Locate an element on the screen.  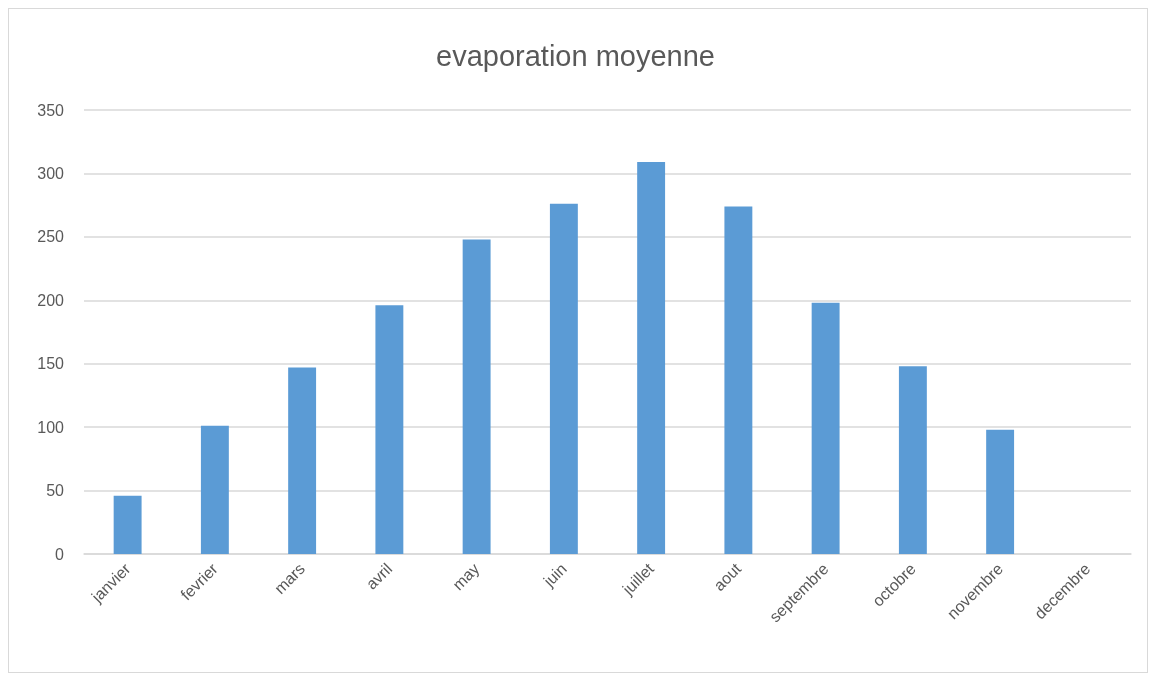
y-tick-label: 250 is located at coordinates (51, 237).